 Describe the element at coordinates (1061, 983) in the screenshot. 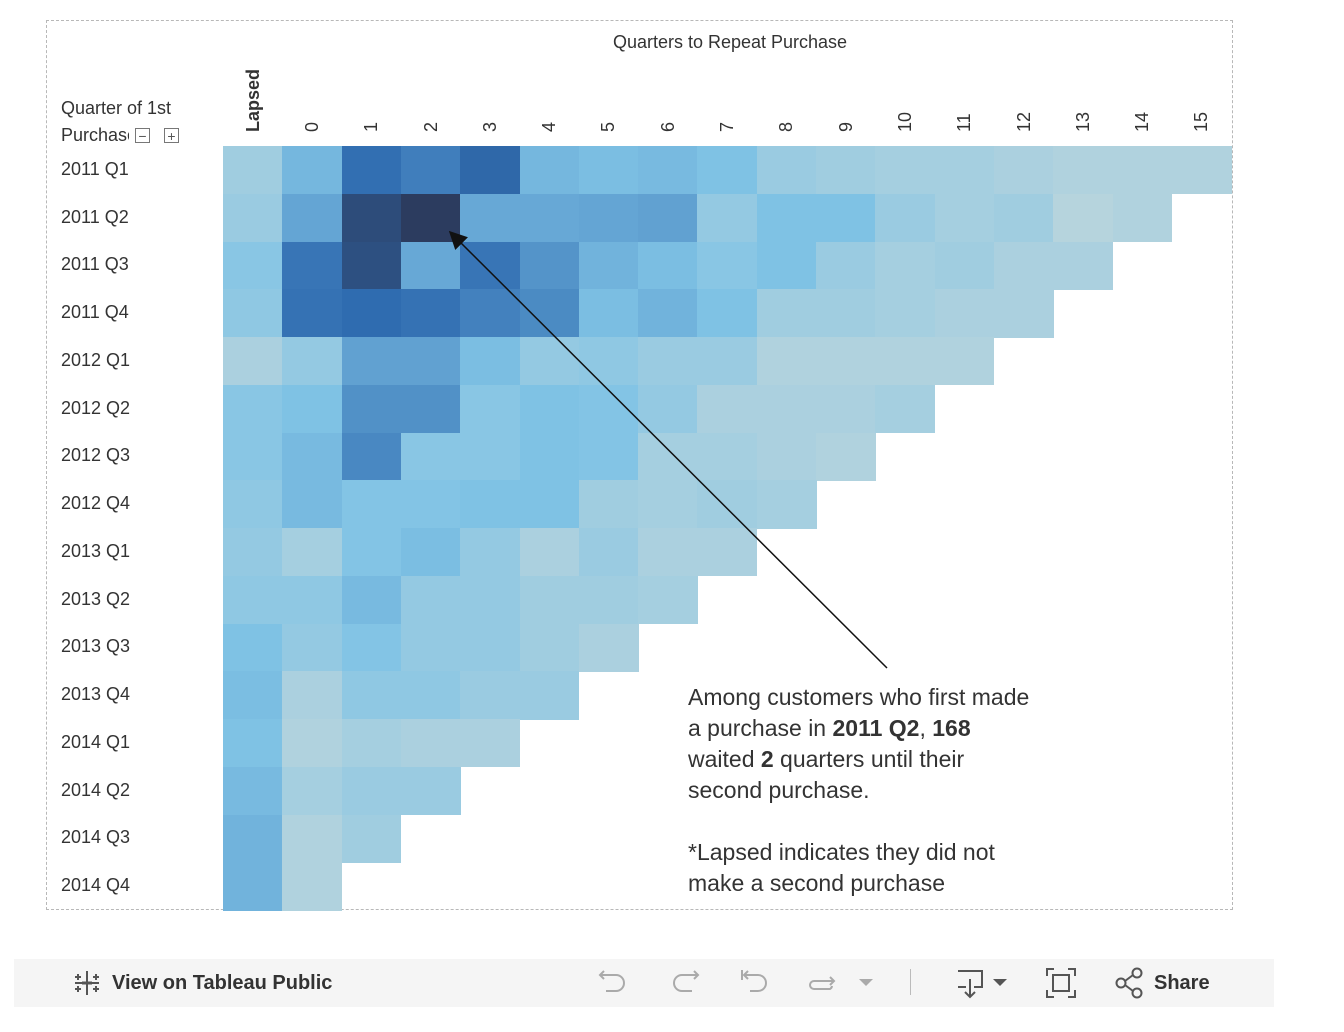

I see `fullscreen-icon` at that location.